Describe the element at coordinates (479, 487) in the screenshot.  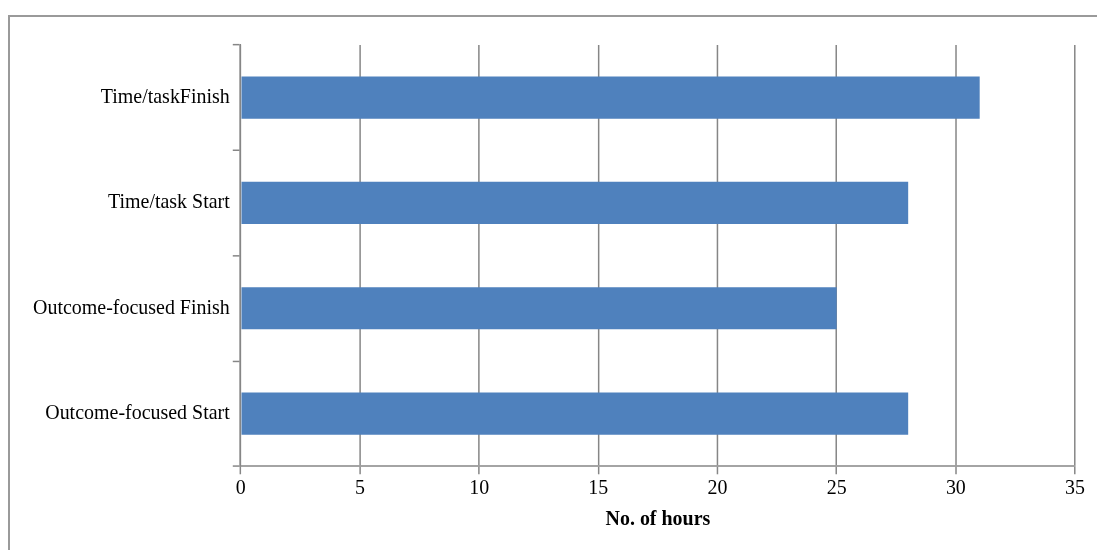
I see `x-tick-label: 10` at that location.